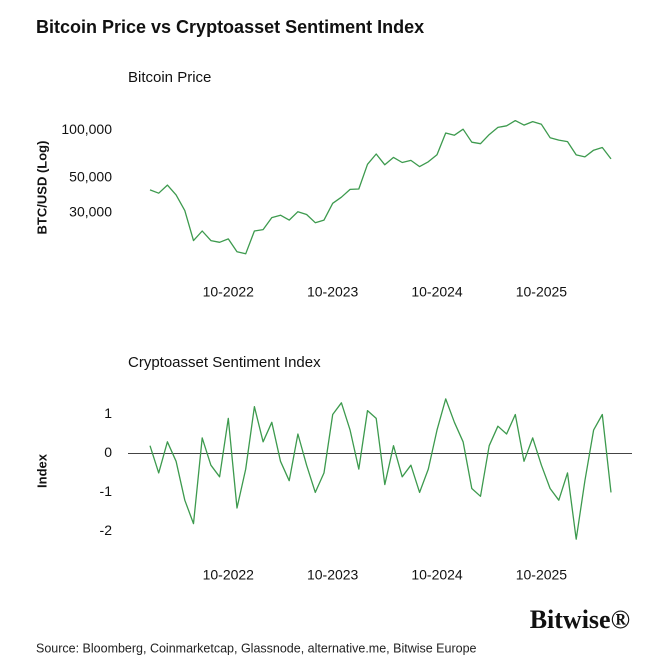 The width and height of the screenshot is (671, 671). I want to click on y-tick-label: -2, so click(106, 530).